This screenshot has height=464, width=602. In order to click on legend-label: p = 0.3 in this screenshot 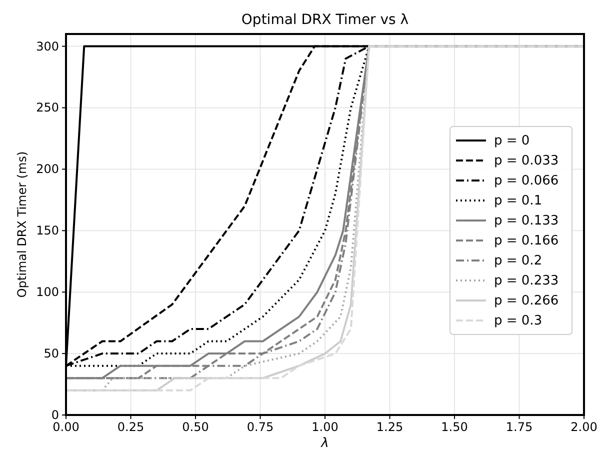, I will do `click(518, 321)`.